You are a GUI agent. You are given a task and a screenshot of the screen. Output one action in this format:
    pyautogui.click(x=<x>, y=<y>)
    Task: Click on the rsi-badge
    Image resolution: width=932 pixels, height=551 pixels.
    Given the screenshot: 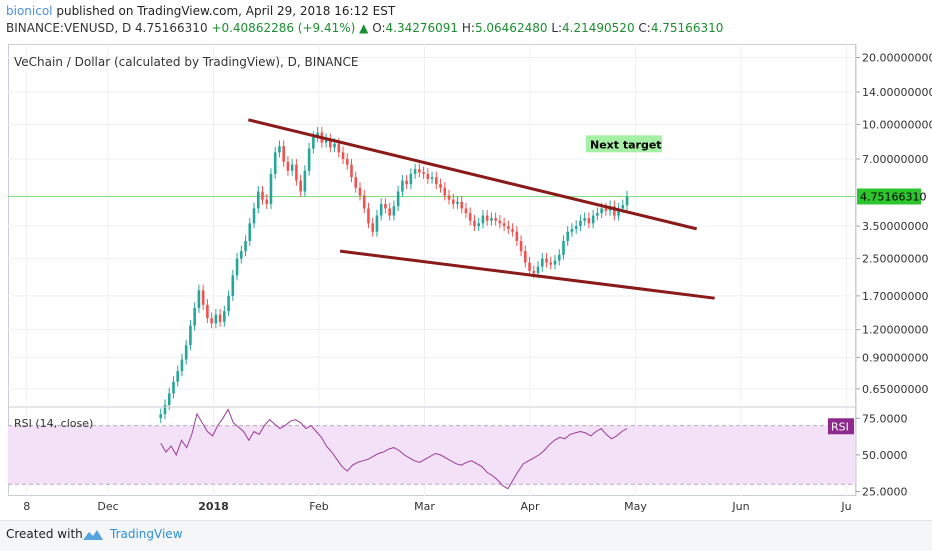 What is the action you would take?
    pyautogui.click(x=841, y=426)
    